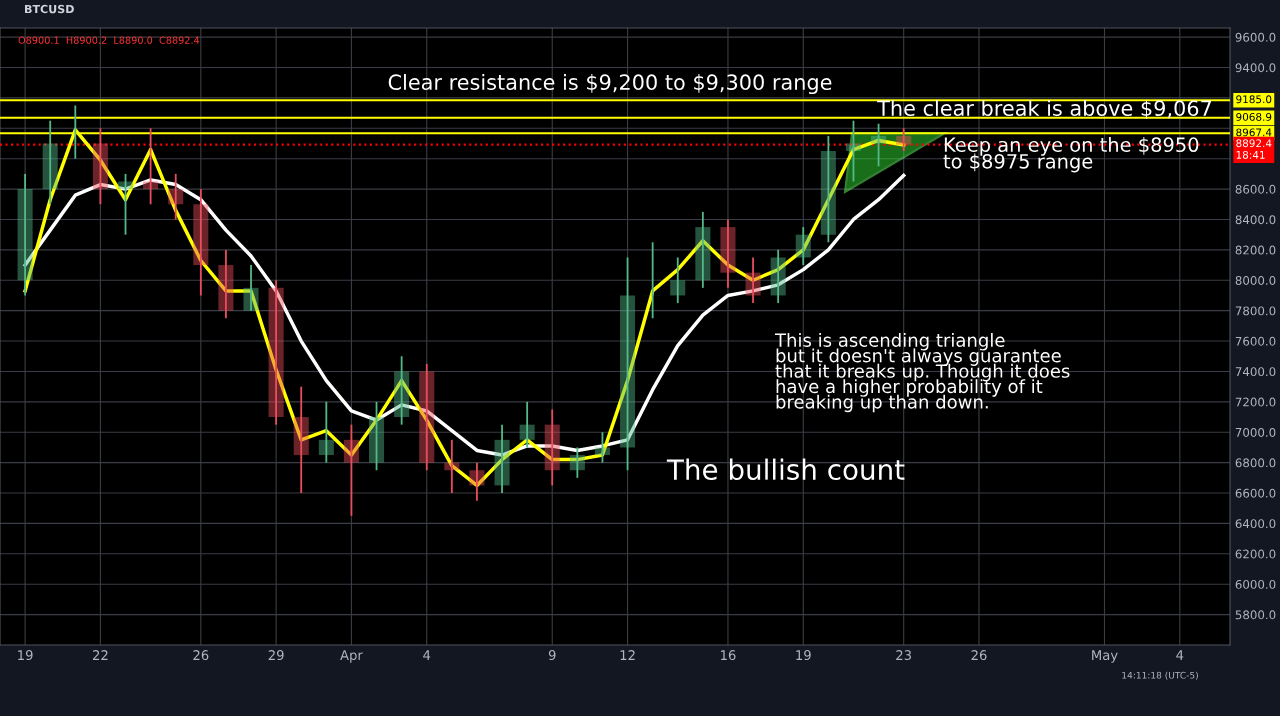 This screenshot has width=1280, height=716. What do you see at coordinates (1255, 189) in the screenshot?
I see `y-tick-label: 8600.0` at bounding box center [1255, 189].